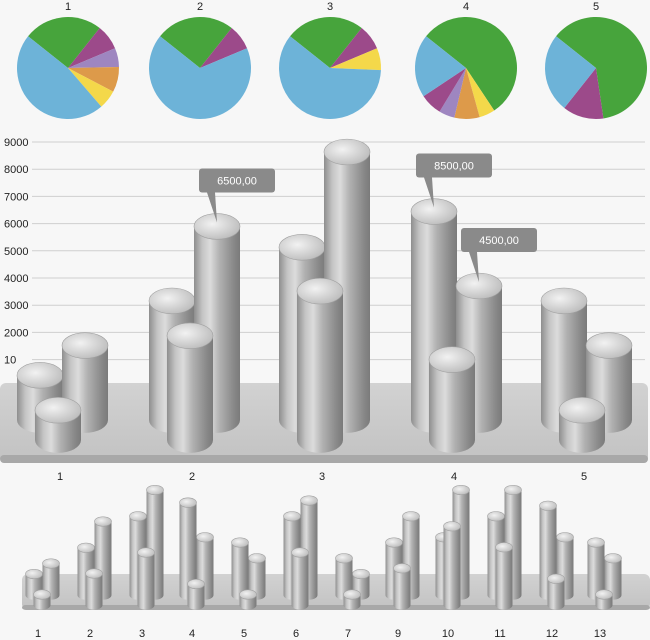  What do you see at coordinates (16, 170) in the screenshot?
I see `y-tick-label: 8000` at bounding box center [16, 170].